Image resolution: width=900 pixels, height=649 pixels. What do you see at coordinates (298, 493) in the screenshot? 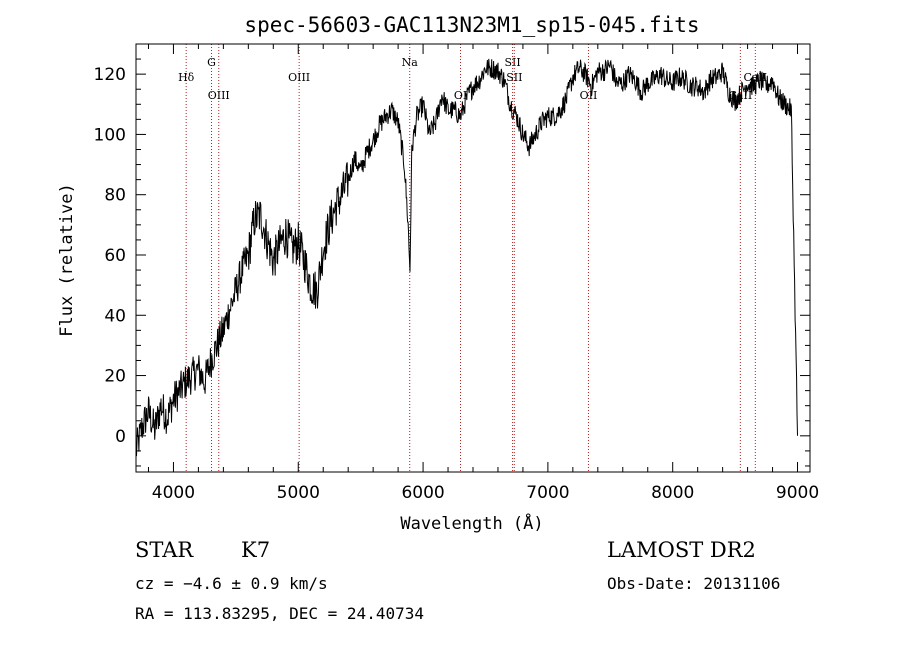
I see `x-tick-label: 5000` at bounding box center [298, 493].